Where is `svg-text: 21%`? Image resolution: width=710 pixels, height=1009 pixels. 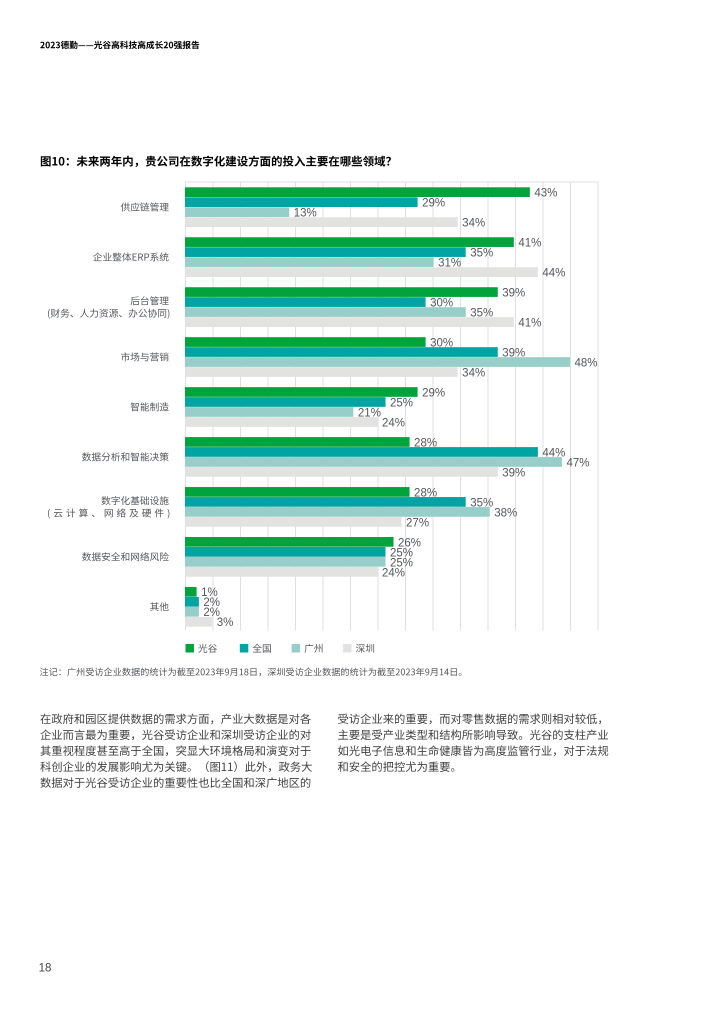 svg-text: 21% is located at coordinates (369, 413).